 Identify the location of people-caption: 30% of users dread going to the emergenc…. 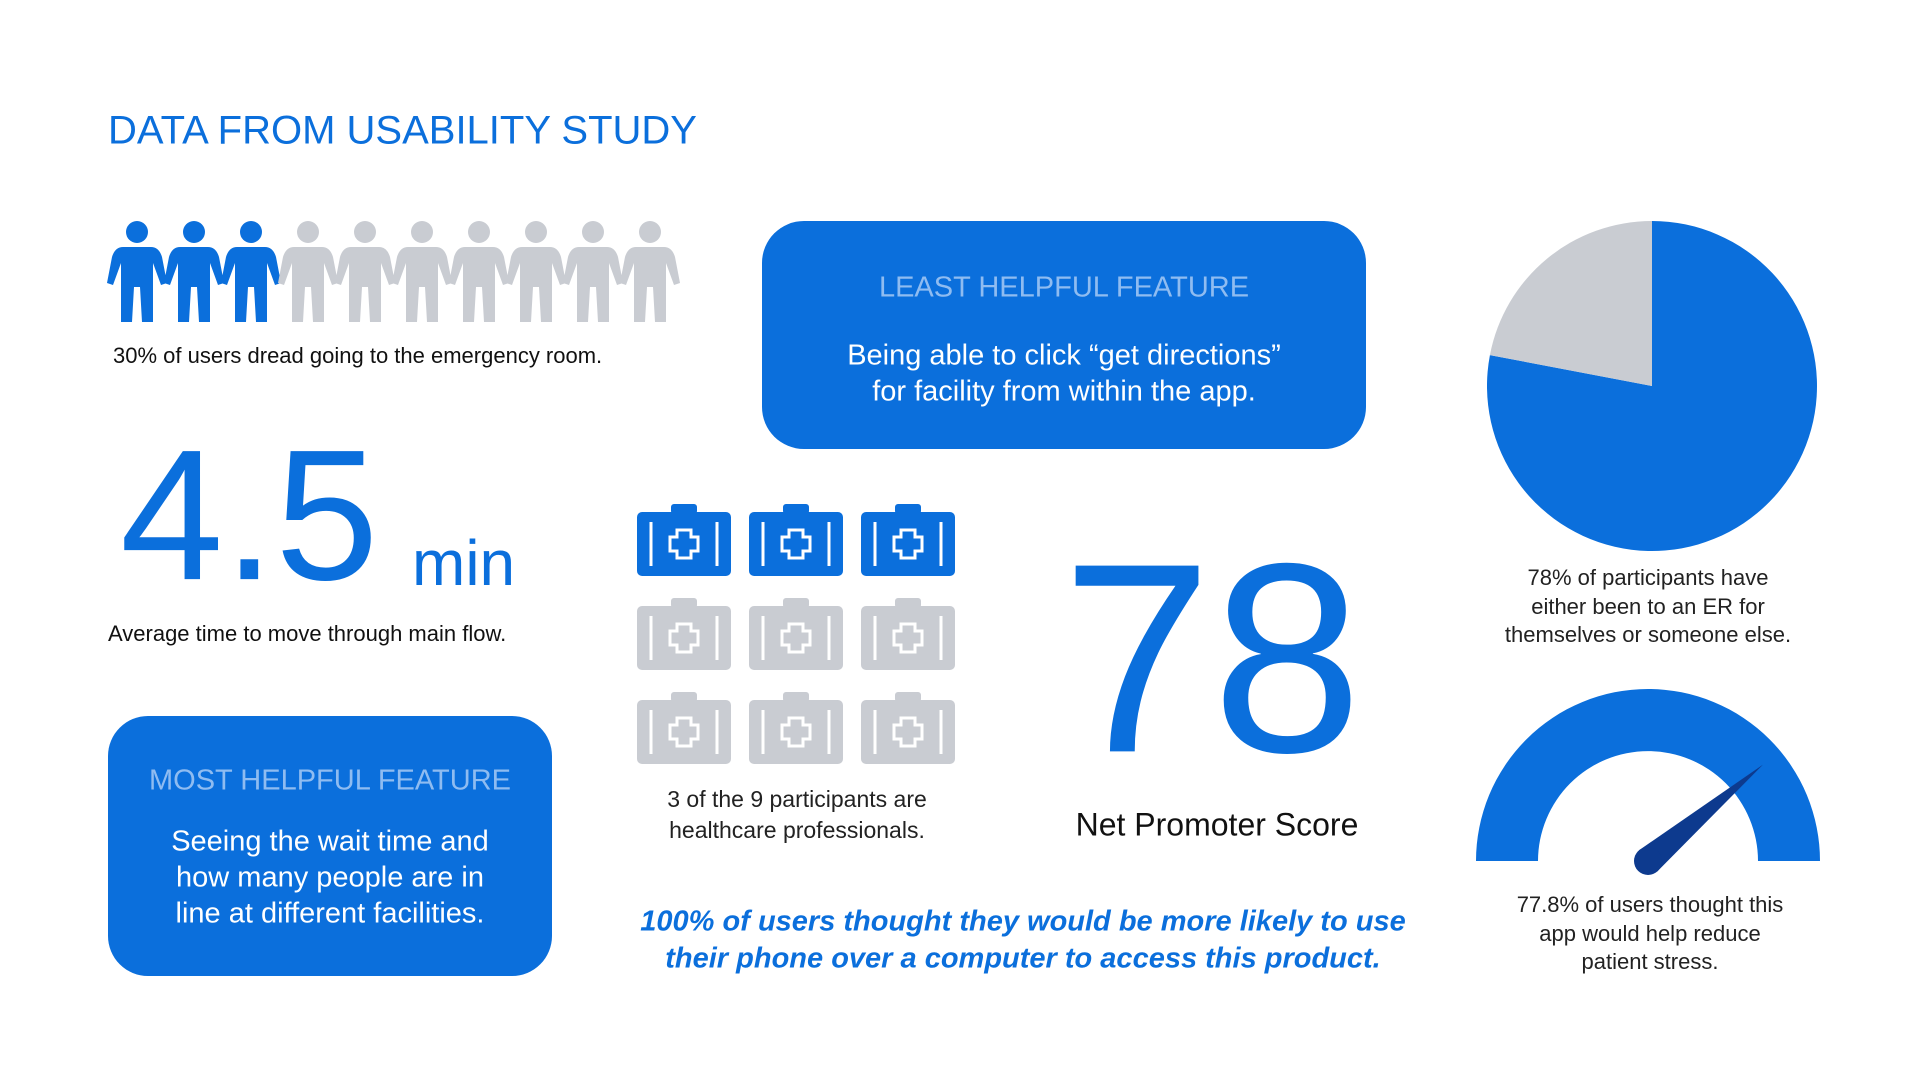
(357, 355).